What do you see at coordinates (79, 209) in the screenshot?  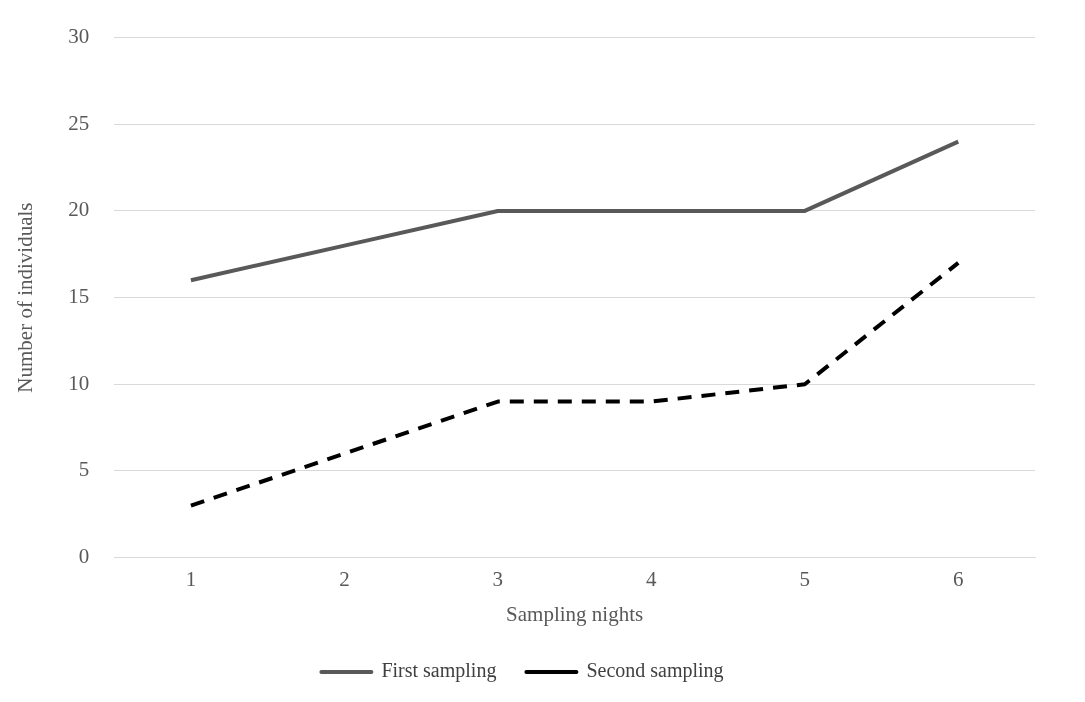 I see `y-tick-label: 20` at bounding box center [79, 209].